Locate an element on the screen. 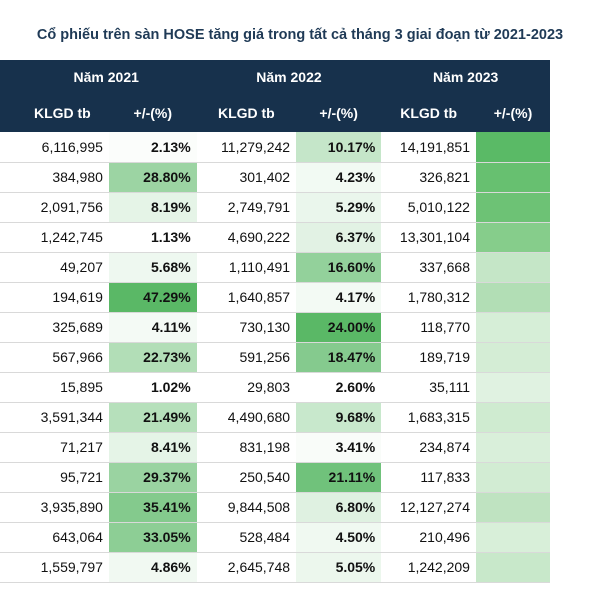 The height and width of the screenshot is (600, 600). table-row: 71,217 8.41% 831,198 3.41% 234,874 is located at coordinates (275, 447).